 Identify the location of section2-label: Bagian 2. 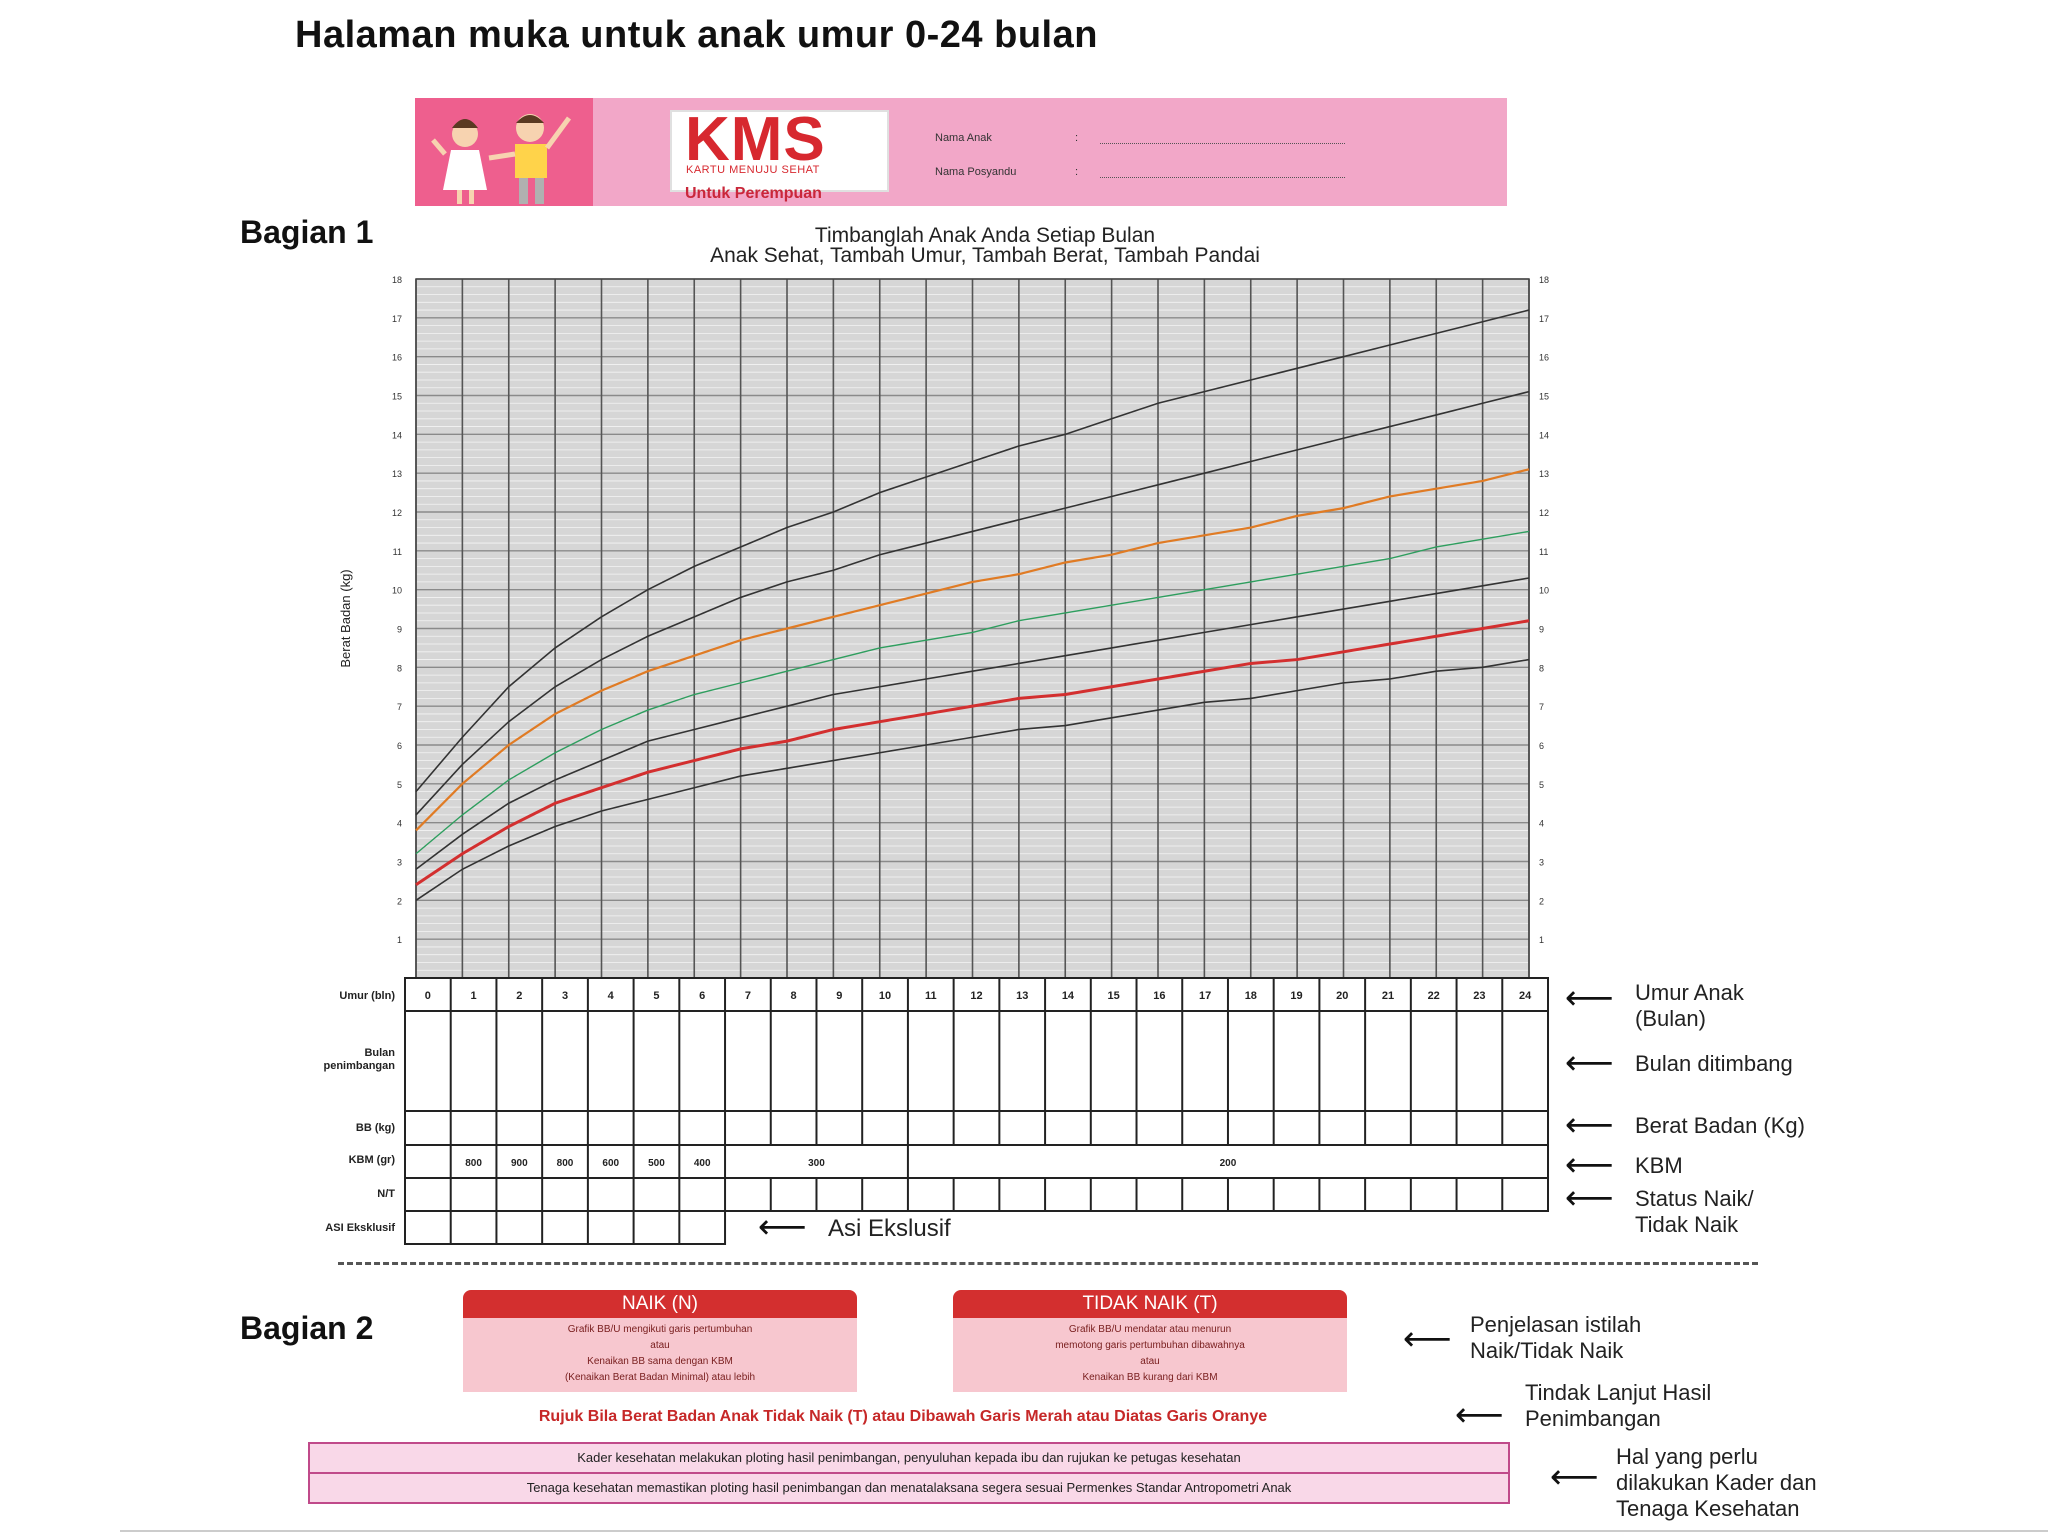
(307, 1328).